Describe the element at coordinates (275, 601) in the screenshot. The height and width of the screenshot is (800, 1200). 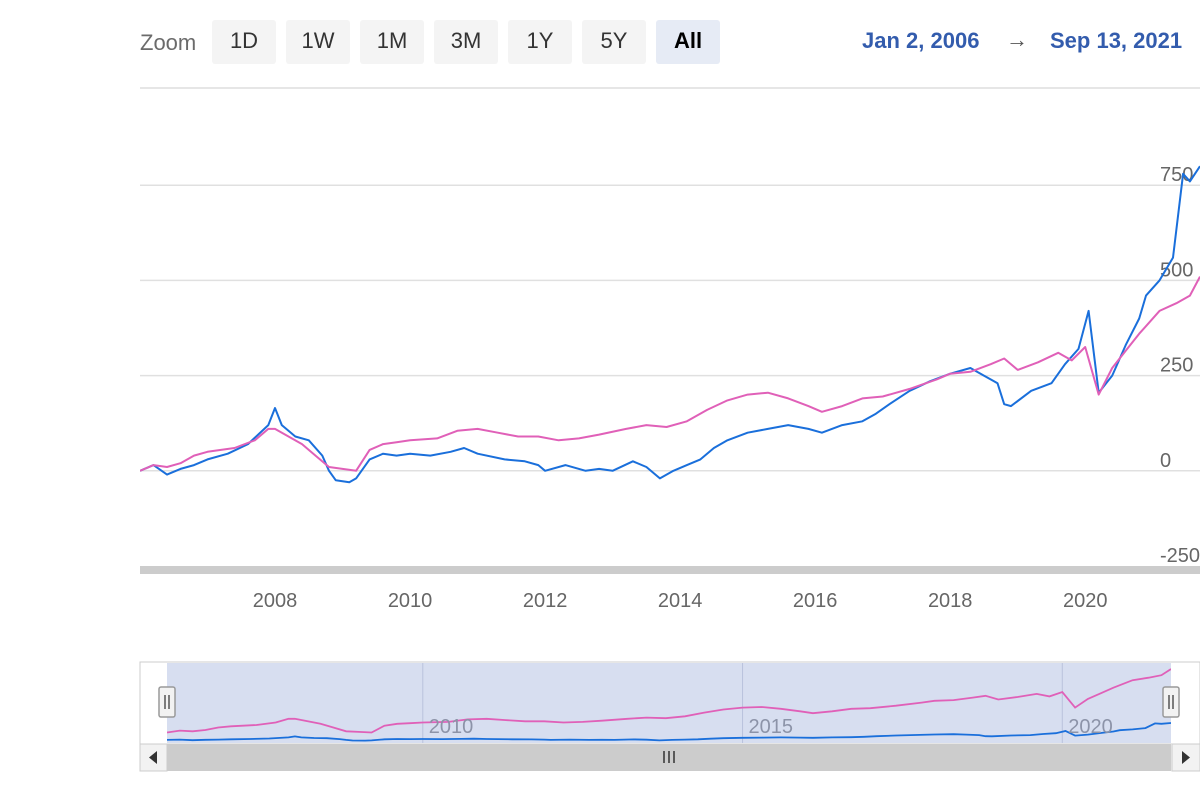
I see `x-tick-label: 2008` at that location.